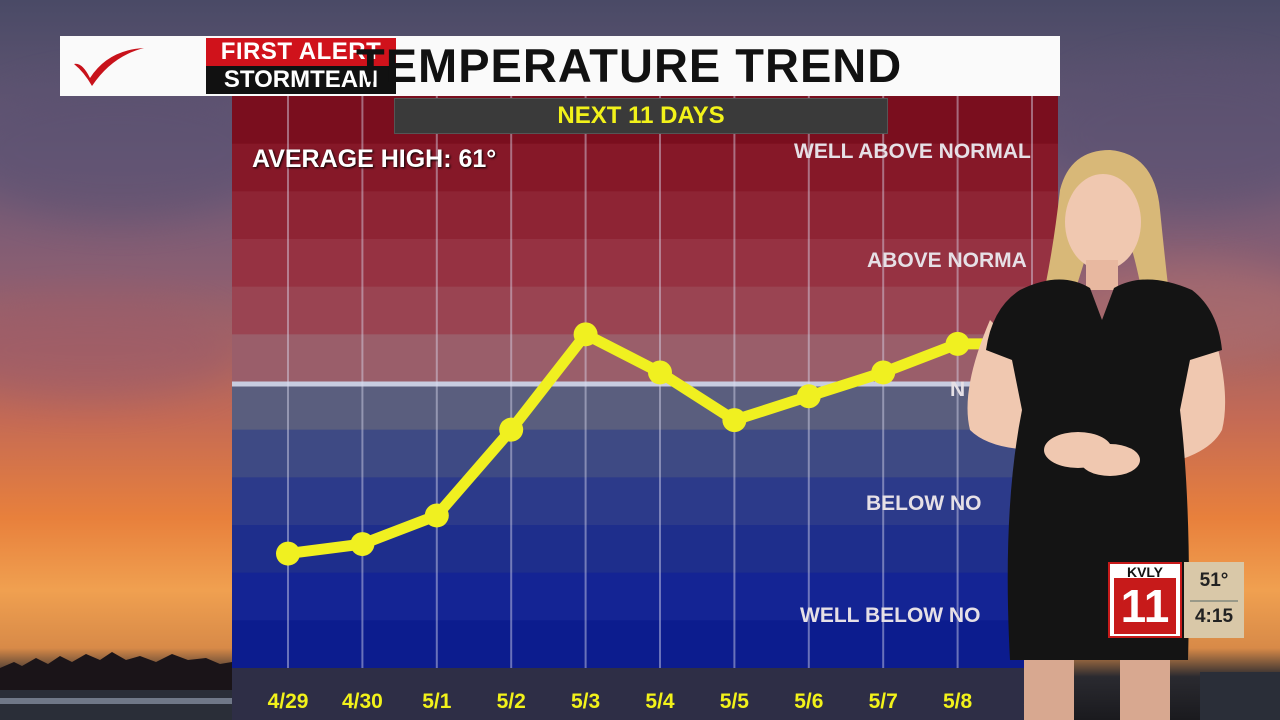 The width and height of the screenshot is (1280, 720). I want to click on badge-line2: STORMTEAM, so click(301, 80).